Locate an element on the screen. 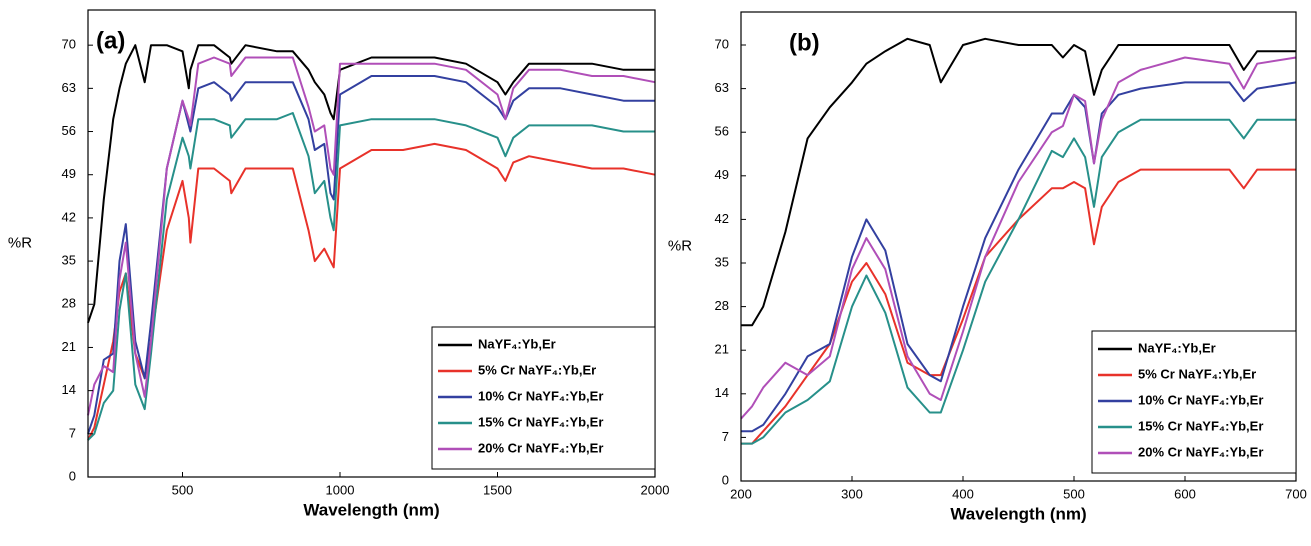 The height and width of the screenshot is (546, 1311). x-tick-label: 600 is located at coordinates (1185, 493).